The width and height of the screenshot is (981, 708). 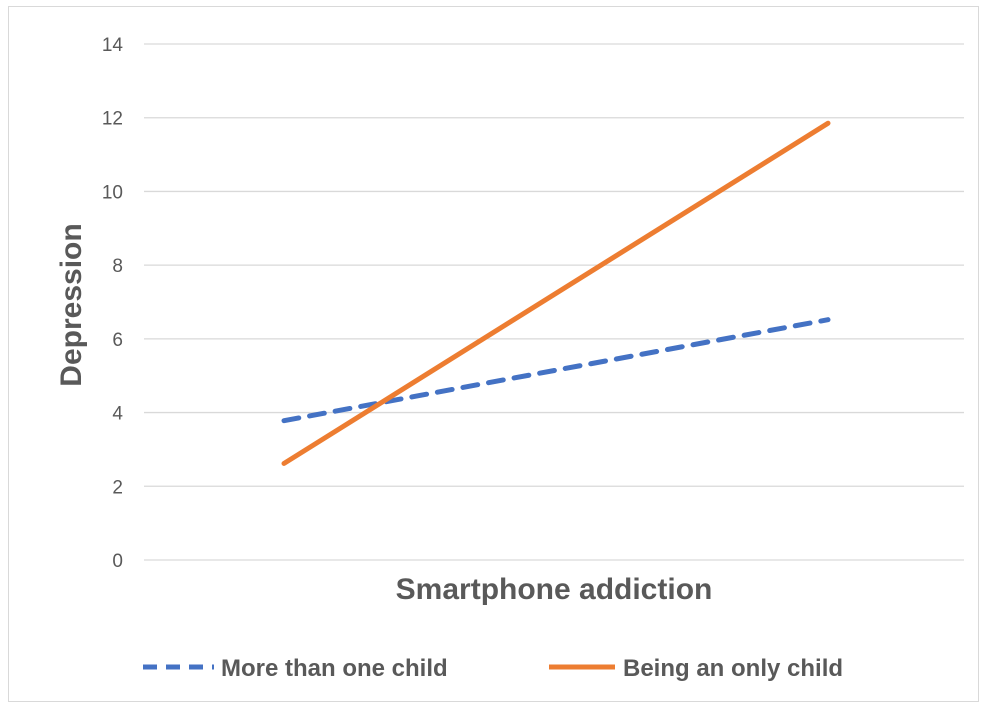 What do you see at coordinates (117, 340) in the screenshot?
I see `y-tick-label-6: 6` at bounding box center [117, 340].